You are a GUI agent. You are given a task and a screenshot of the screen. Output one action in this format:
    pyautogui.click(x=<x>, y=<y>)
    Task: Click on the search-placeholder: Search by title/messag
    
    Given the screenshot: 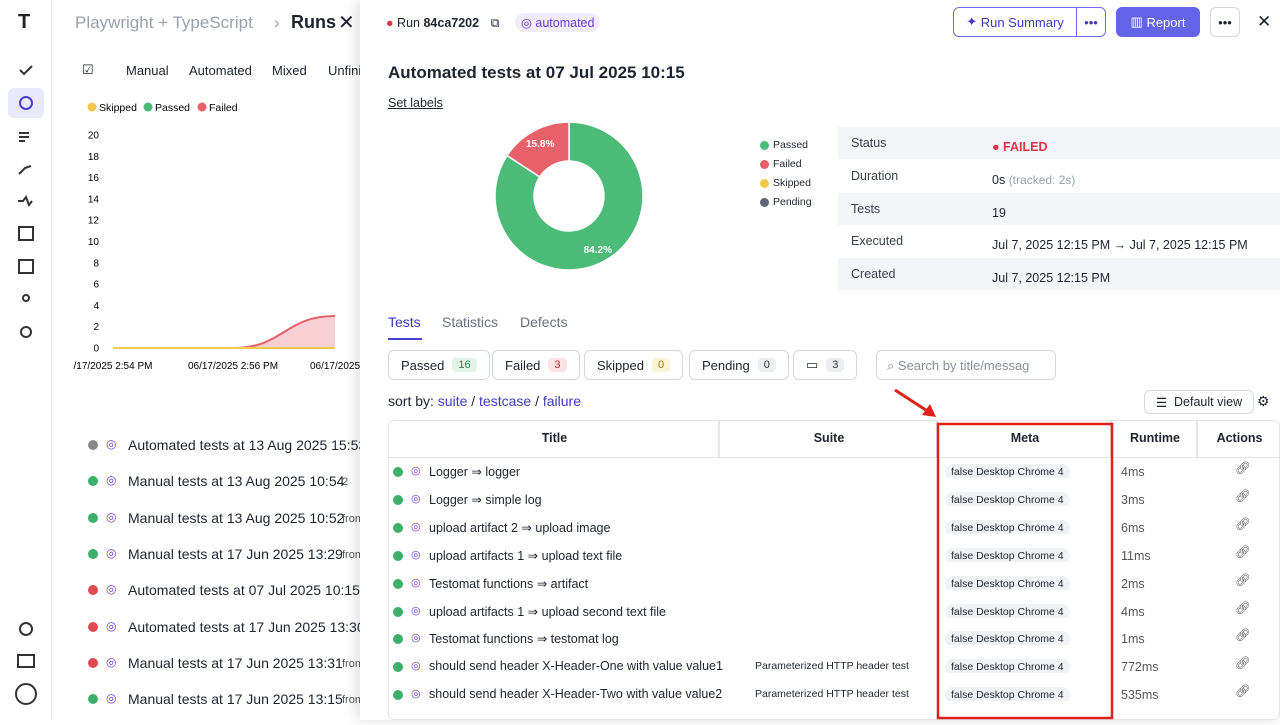 What is the action you would take?
    pyautogui.click(x=963, y=365)
    